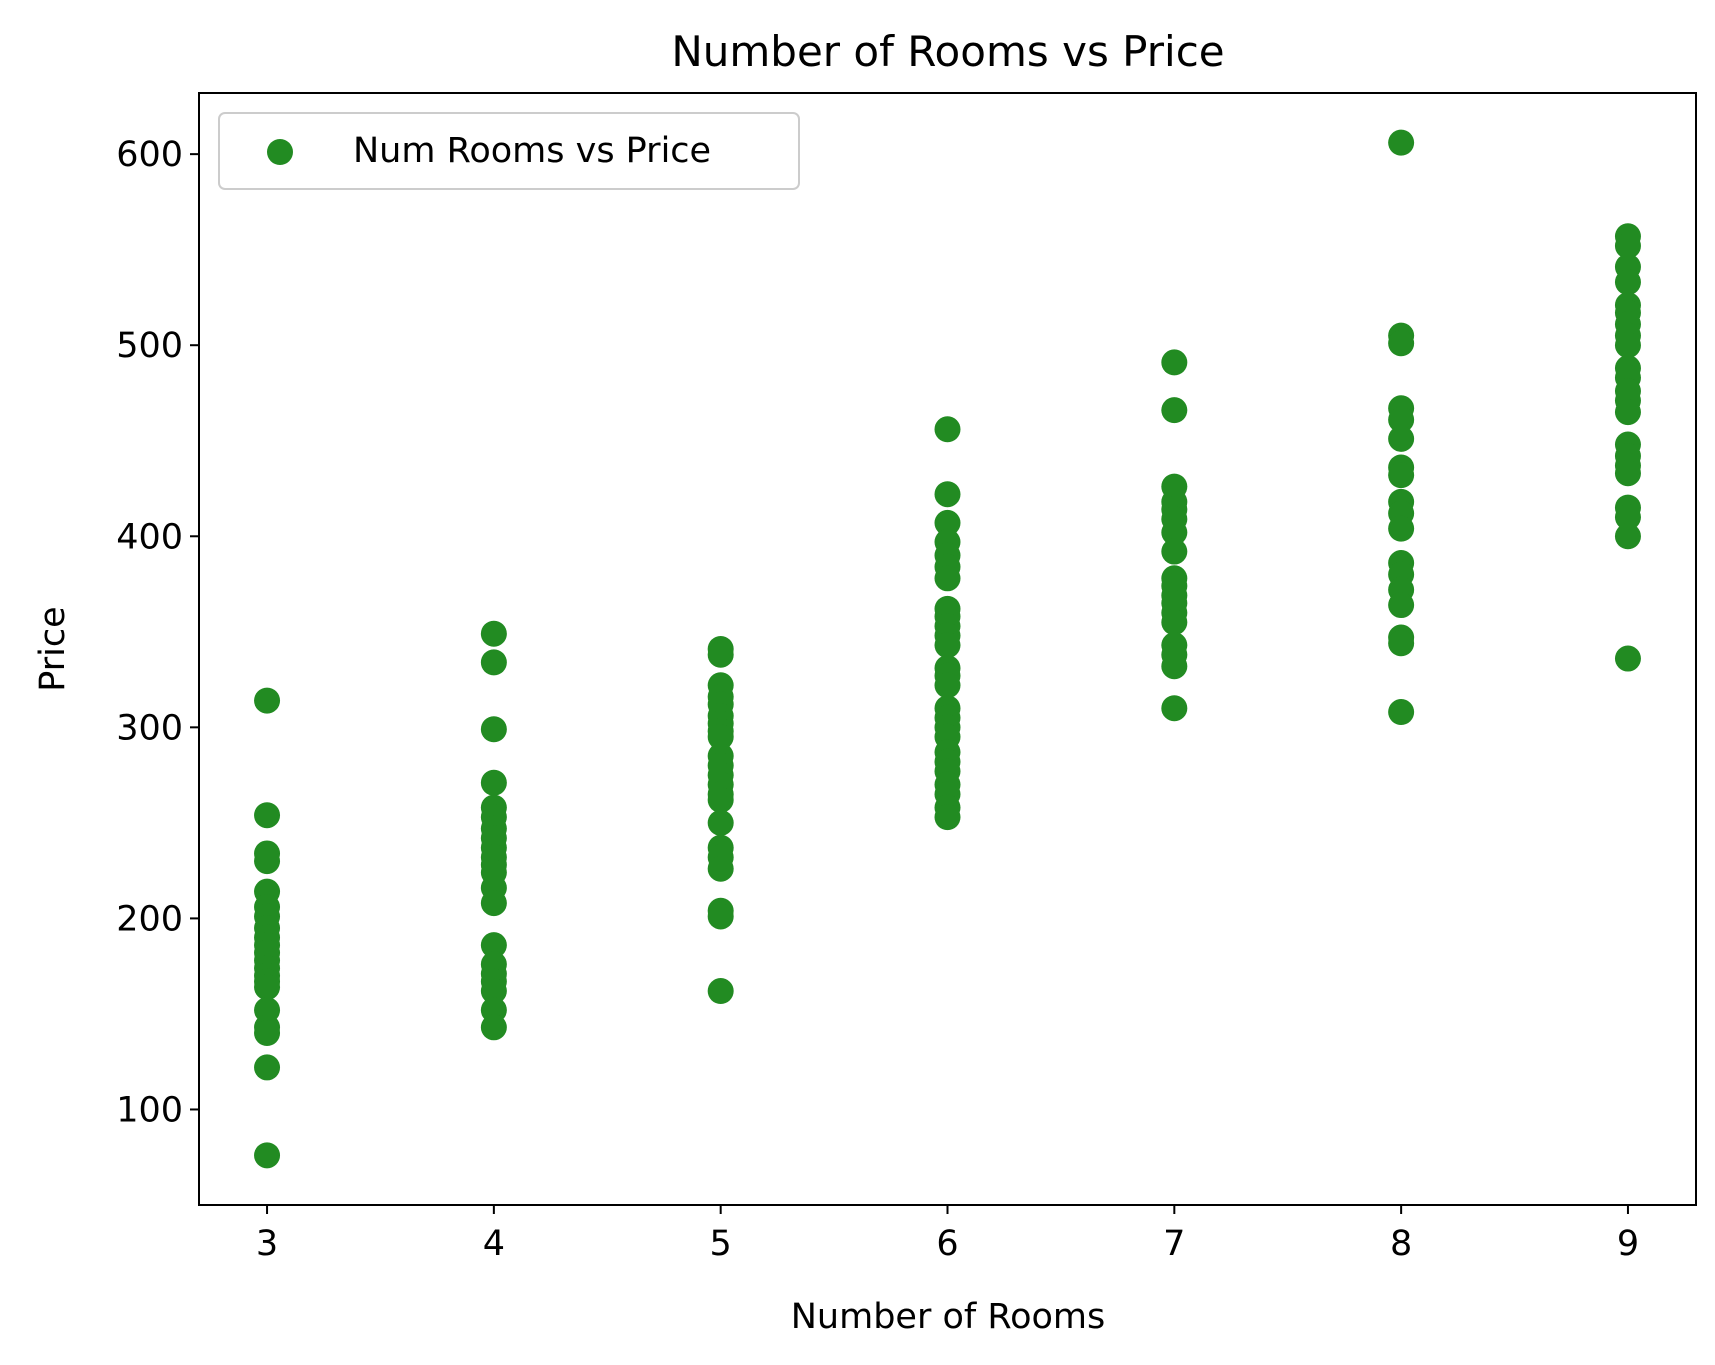 This screenshot has height=1365, width=1715. I want to click on legend: Num Rooms vs Price, so click(509, 151).